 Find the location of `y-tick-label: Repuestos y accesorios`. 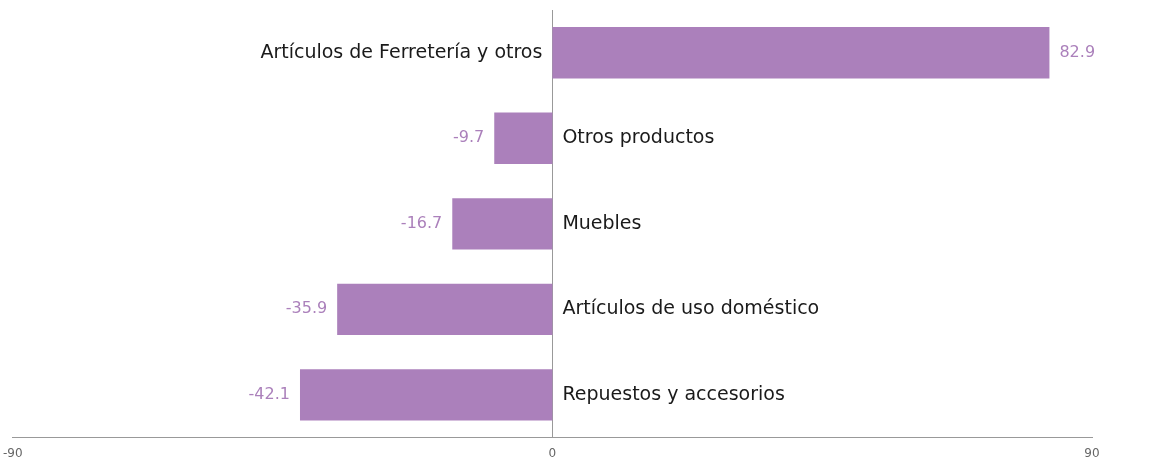

y-tick-label: Repuestos y accesorios is located at coordinates (673, 392).